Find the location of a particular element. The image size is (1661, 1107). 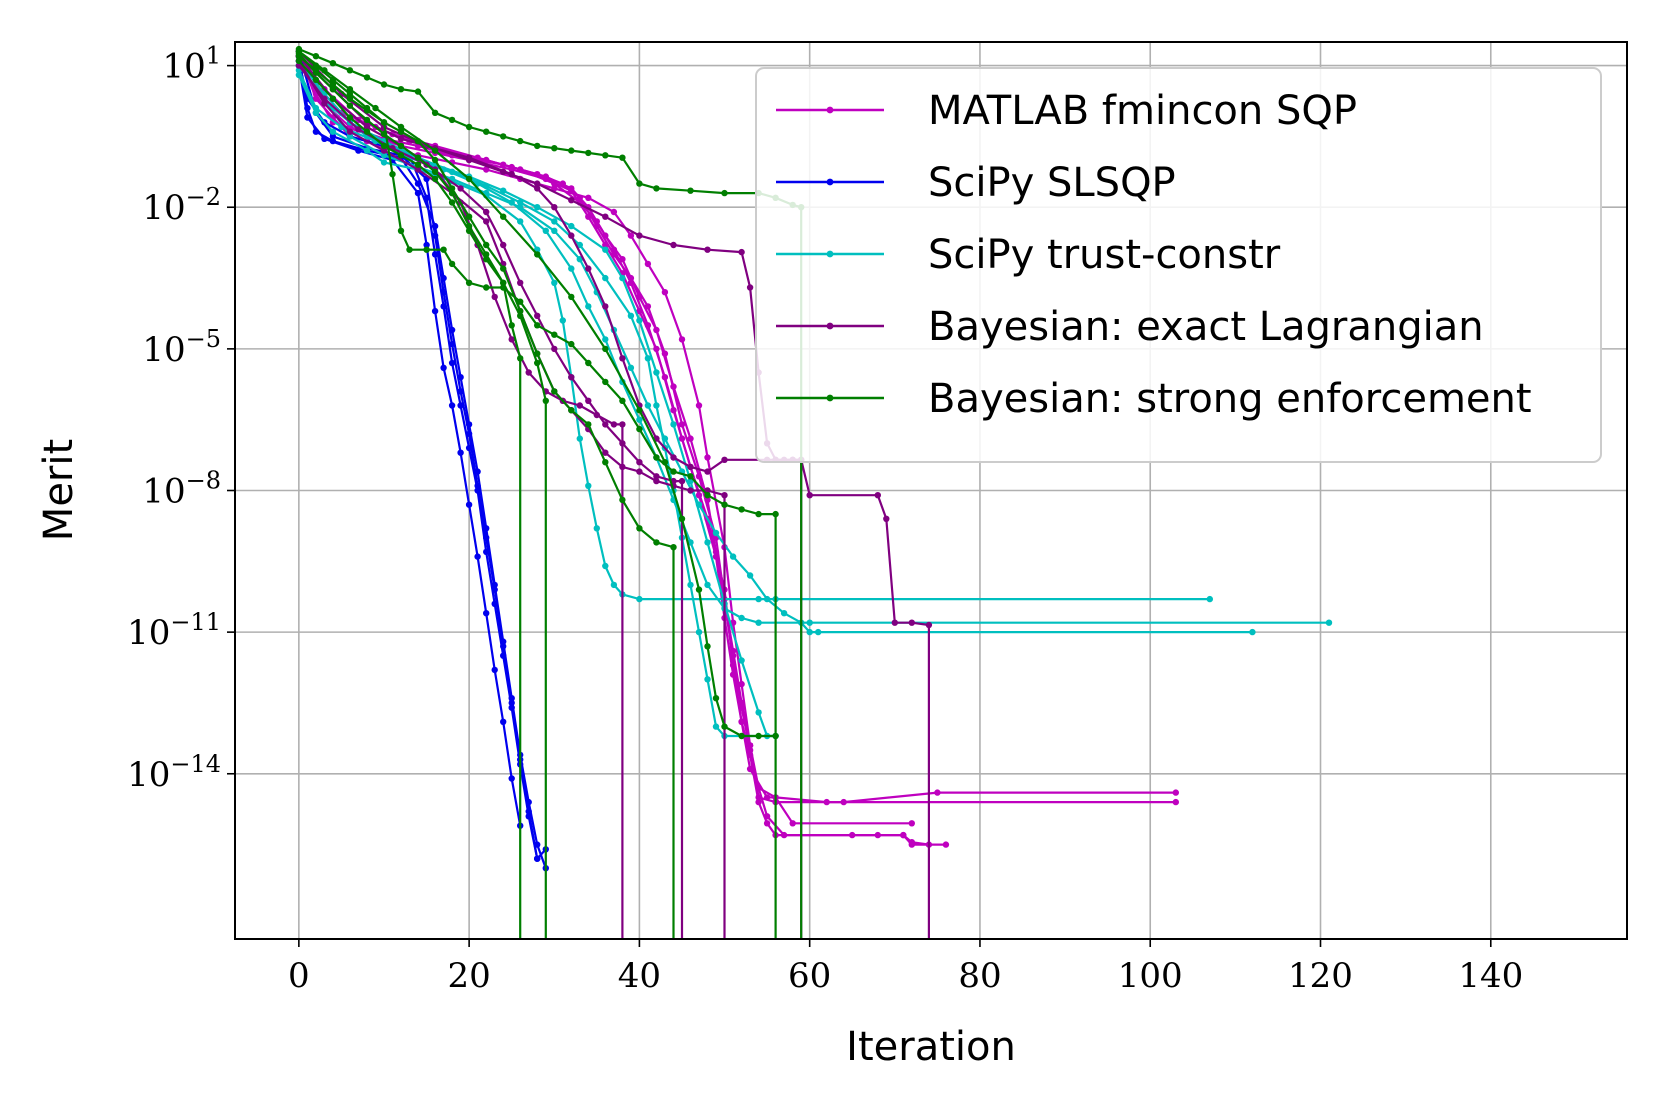

y-tick-label: 10¹ is located at coordinates (191, 64).